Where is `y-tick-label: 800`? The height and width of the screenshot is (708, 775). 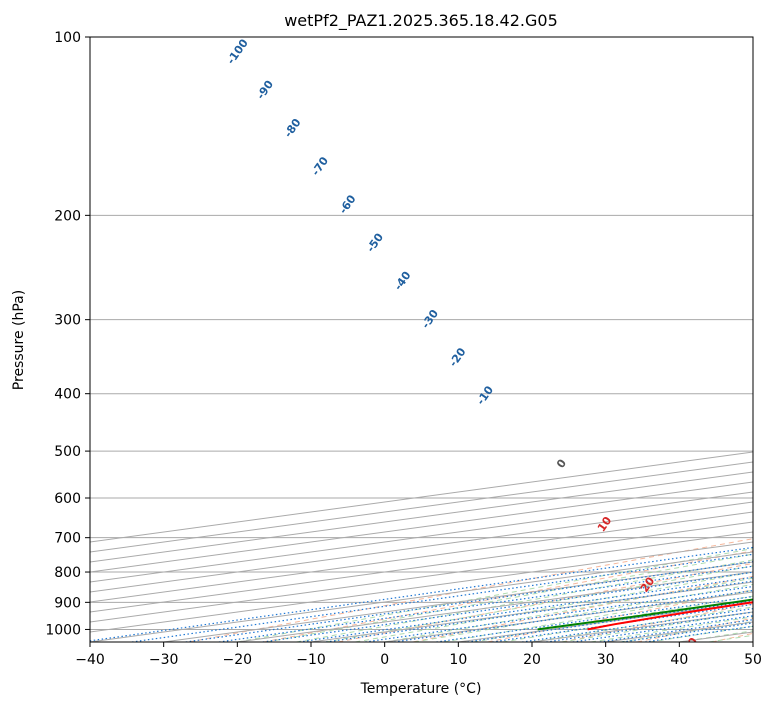 y-tick-label: 800 is located at coordinates (67, 573).